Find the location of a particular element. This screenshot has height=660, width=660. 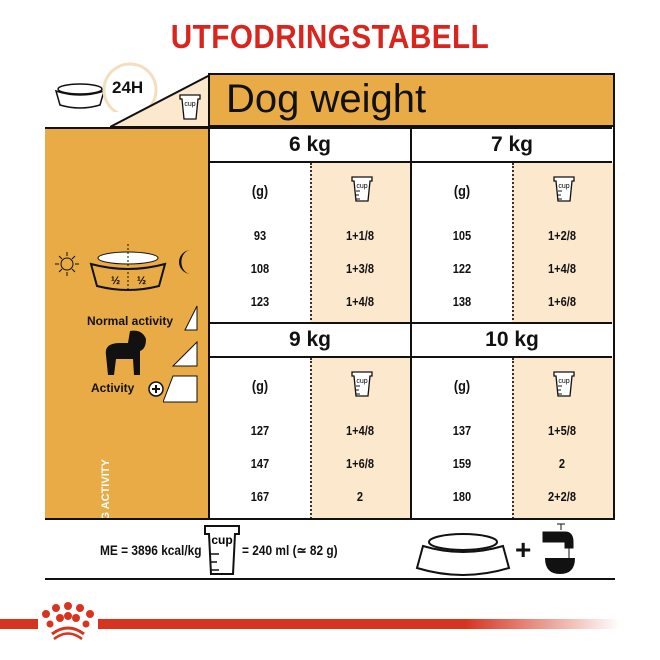

brand-bar is located at coordinates (310, 624).